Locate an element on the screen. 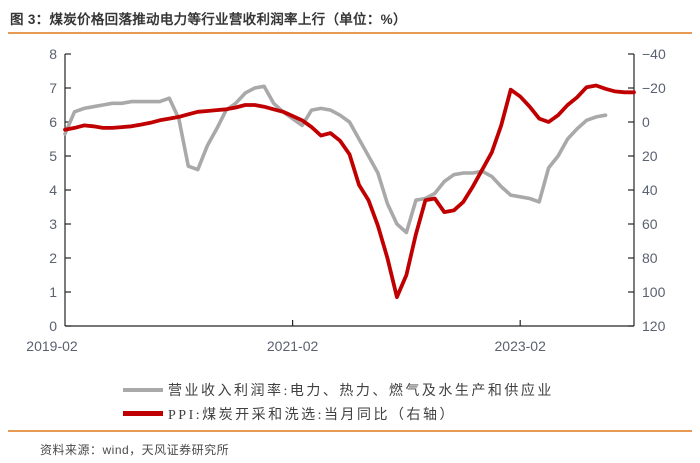 The width and height of the screenshot is (700, 463). y-axis-right-tick-label: 40 is located at coordinates (650, 190).